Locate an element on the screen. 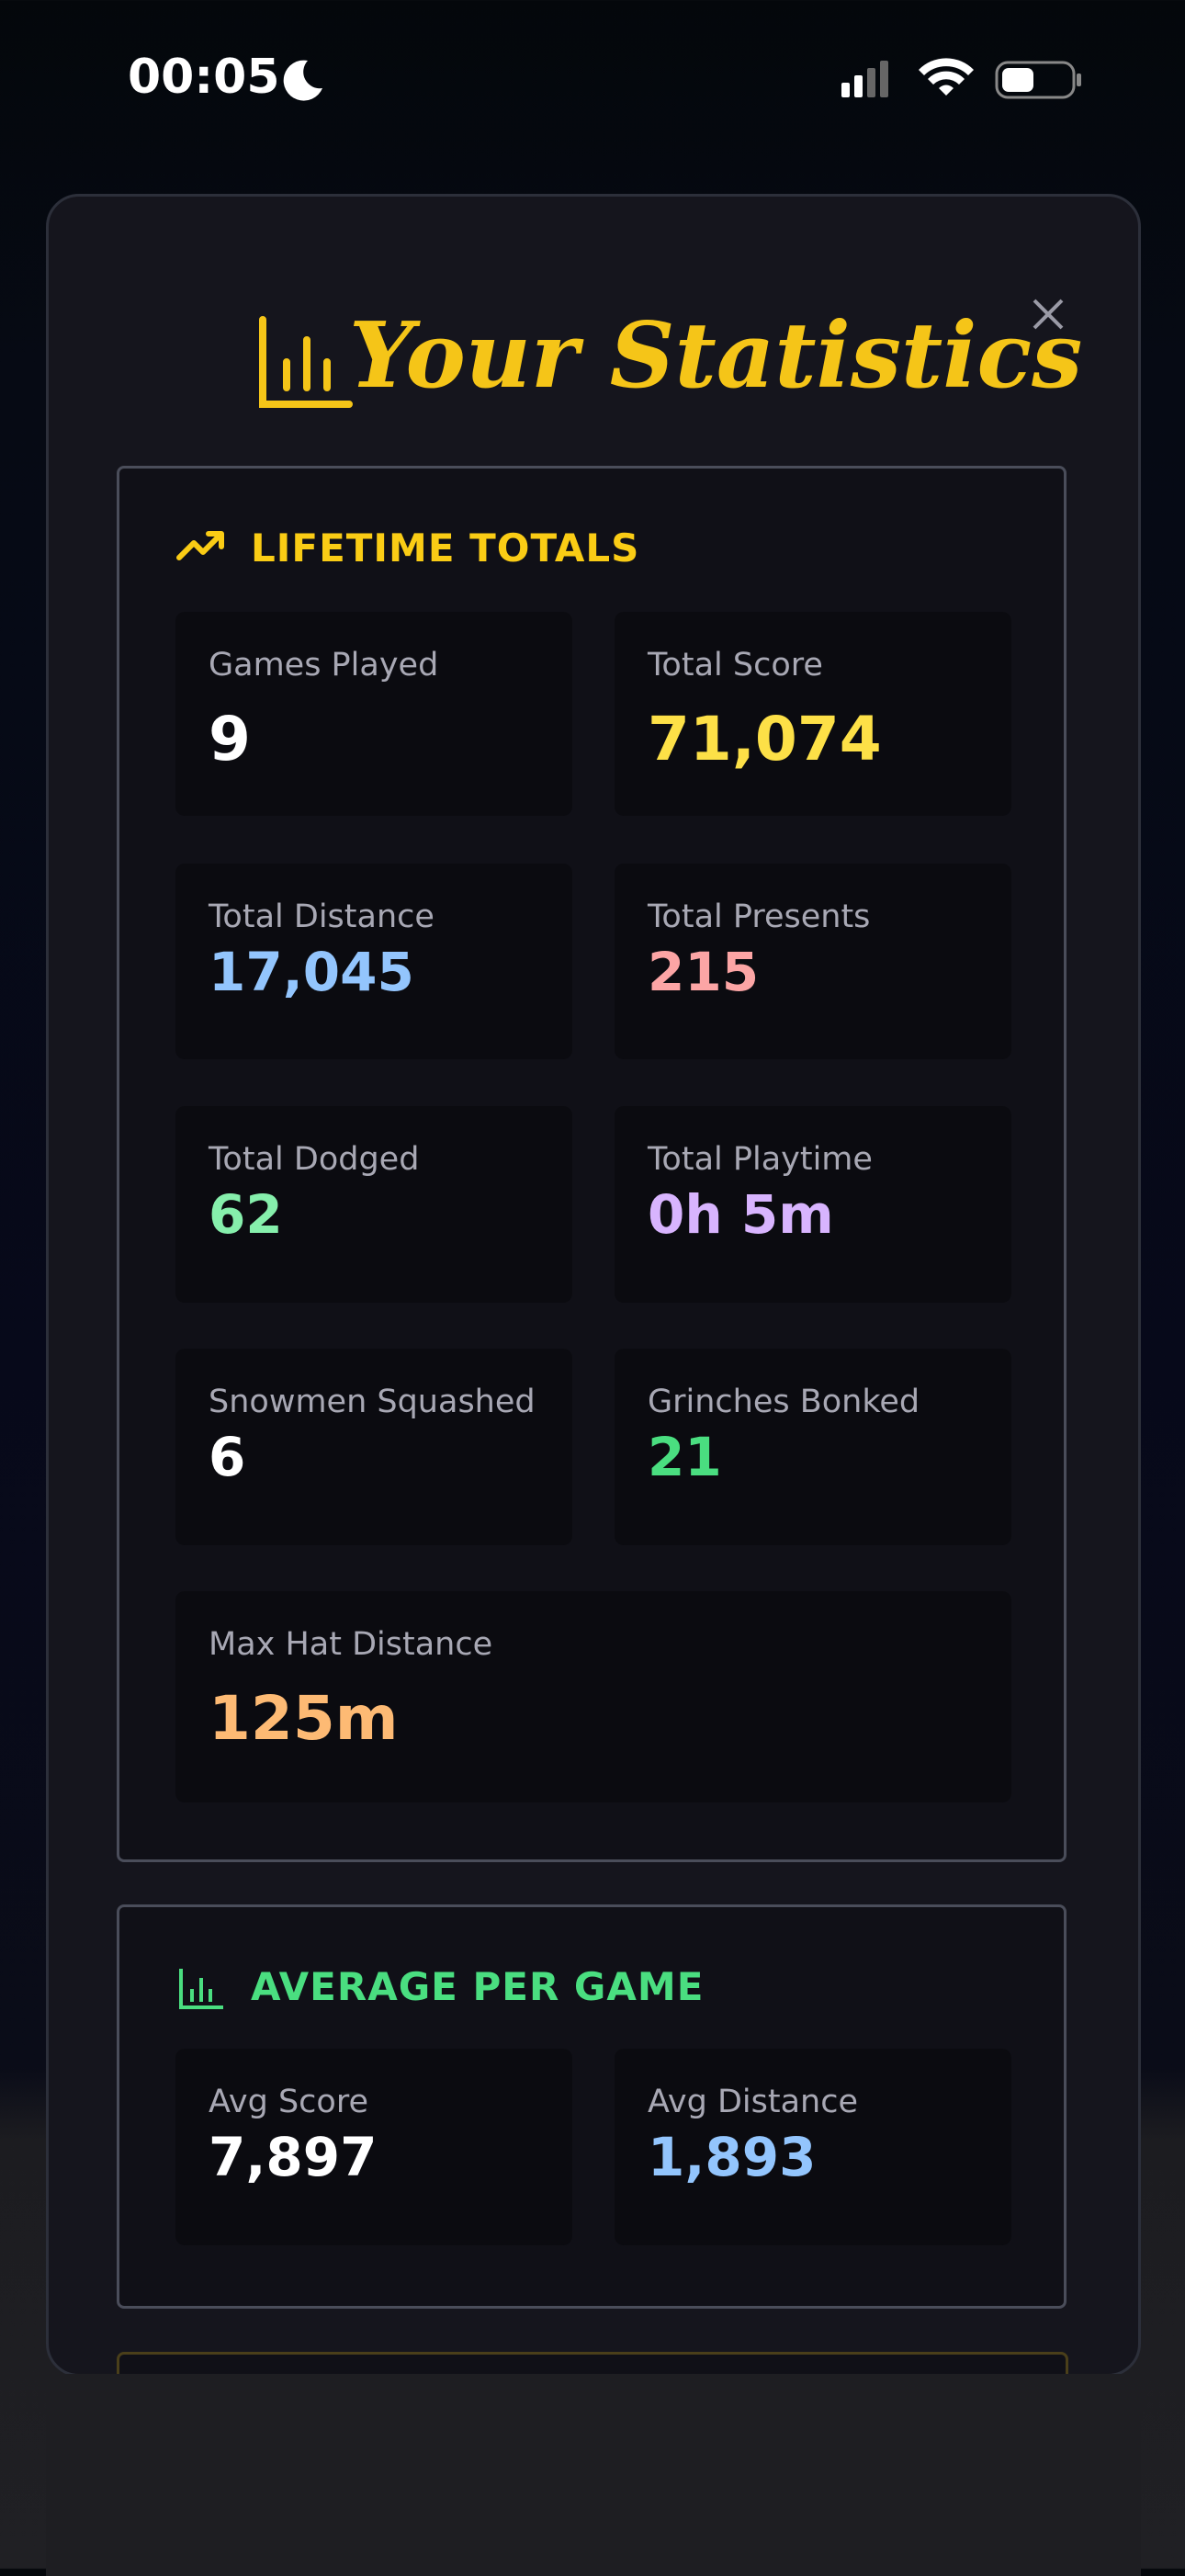 Image resolution: width=1185 pixels, height=2576 pixels. stat-card: Avg Score 7,897 is located at coordinates (373, 2147).